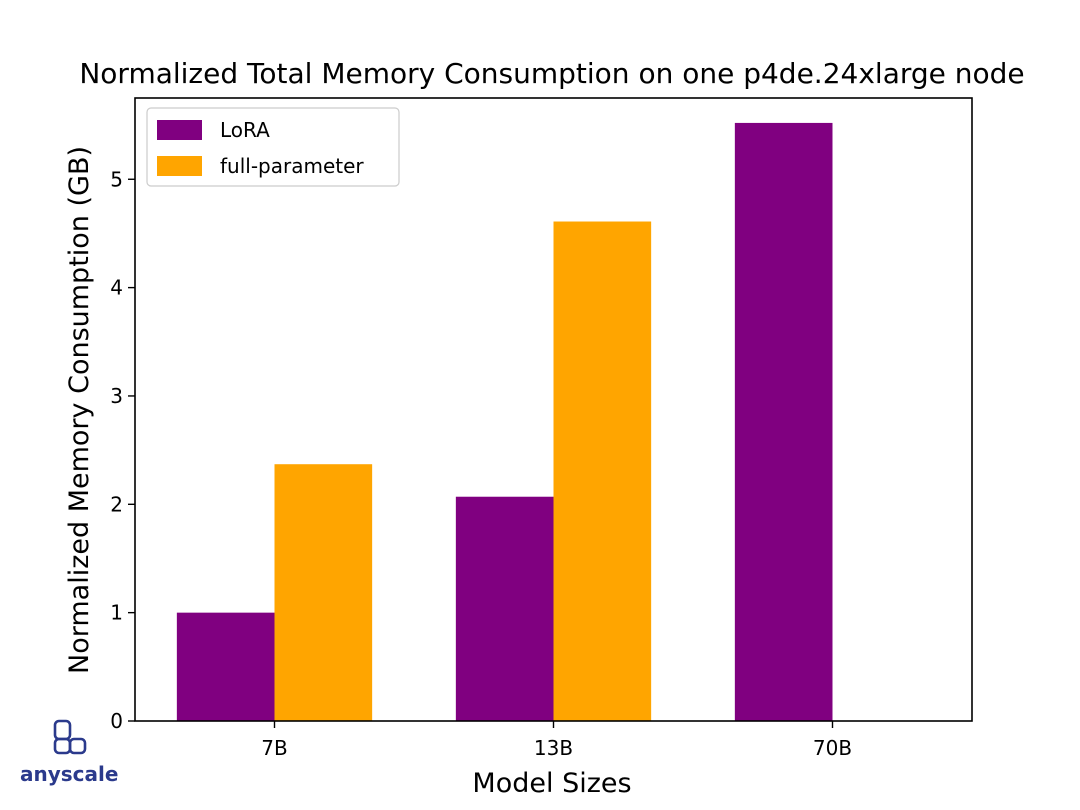  What do you see at coordinates (553, 748) in the screenshot?
I see `x-tick-label: 13B` at bounding box center [553, 748].